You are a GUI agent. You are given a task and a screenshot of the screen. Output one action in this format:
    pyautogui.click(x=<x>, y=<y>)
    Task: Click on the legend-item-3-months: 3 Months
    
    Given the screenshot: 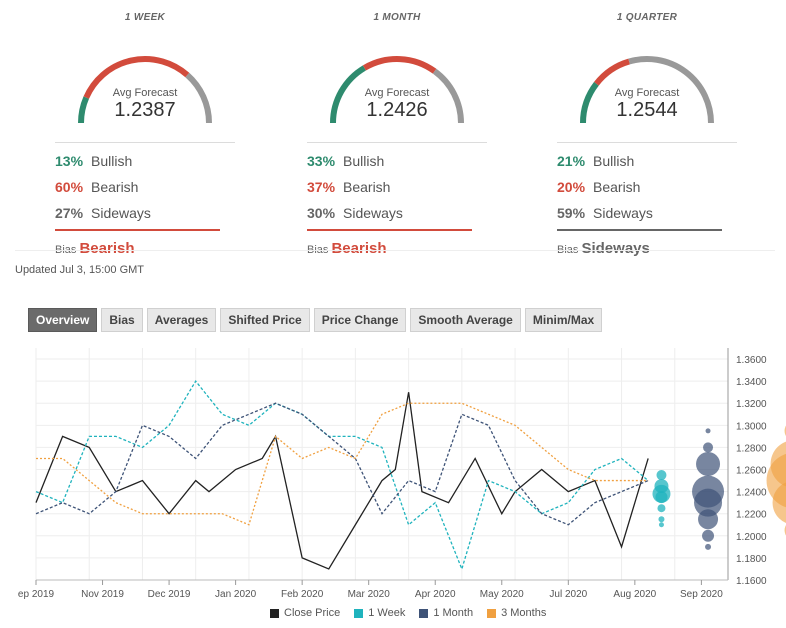 What is the action you would take?
    pyautogui.click(x=516, y=613)
    